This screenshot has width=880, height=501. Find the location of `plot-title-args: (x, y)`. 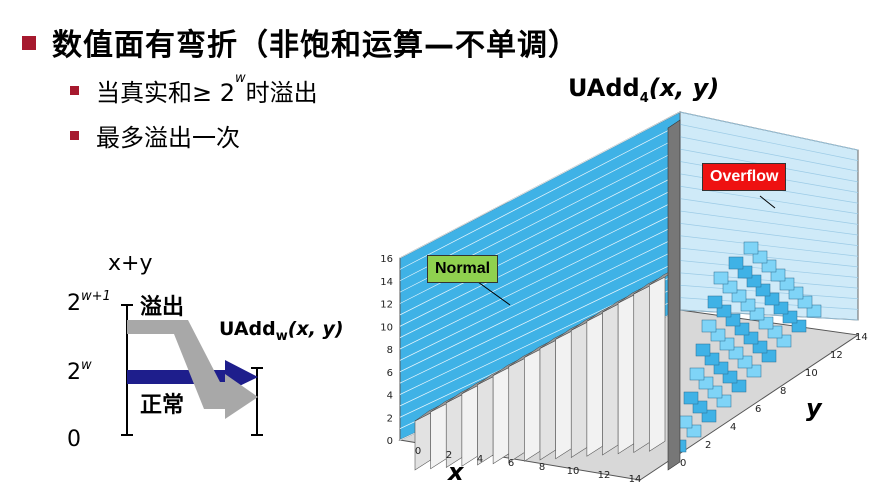

plot-title-args: (x, y) is located at coordinates (684, 88).